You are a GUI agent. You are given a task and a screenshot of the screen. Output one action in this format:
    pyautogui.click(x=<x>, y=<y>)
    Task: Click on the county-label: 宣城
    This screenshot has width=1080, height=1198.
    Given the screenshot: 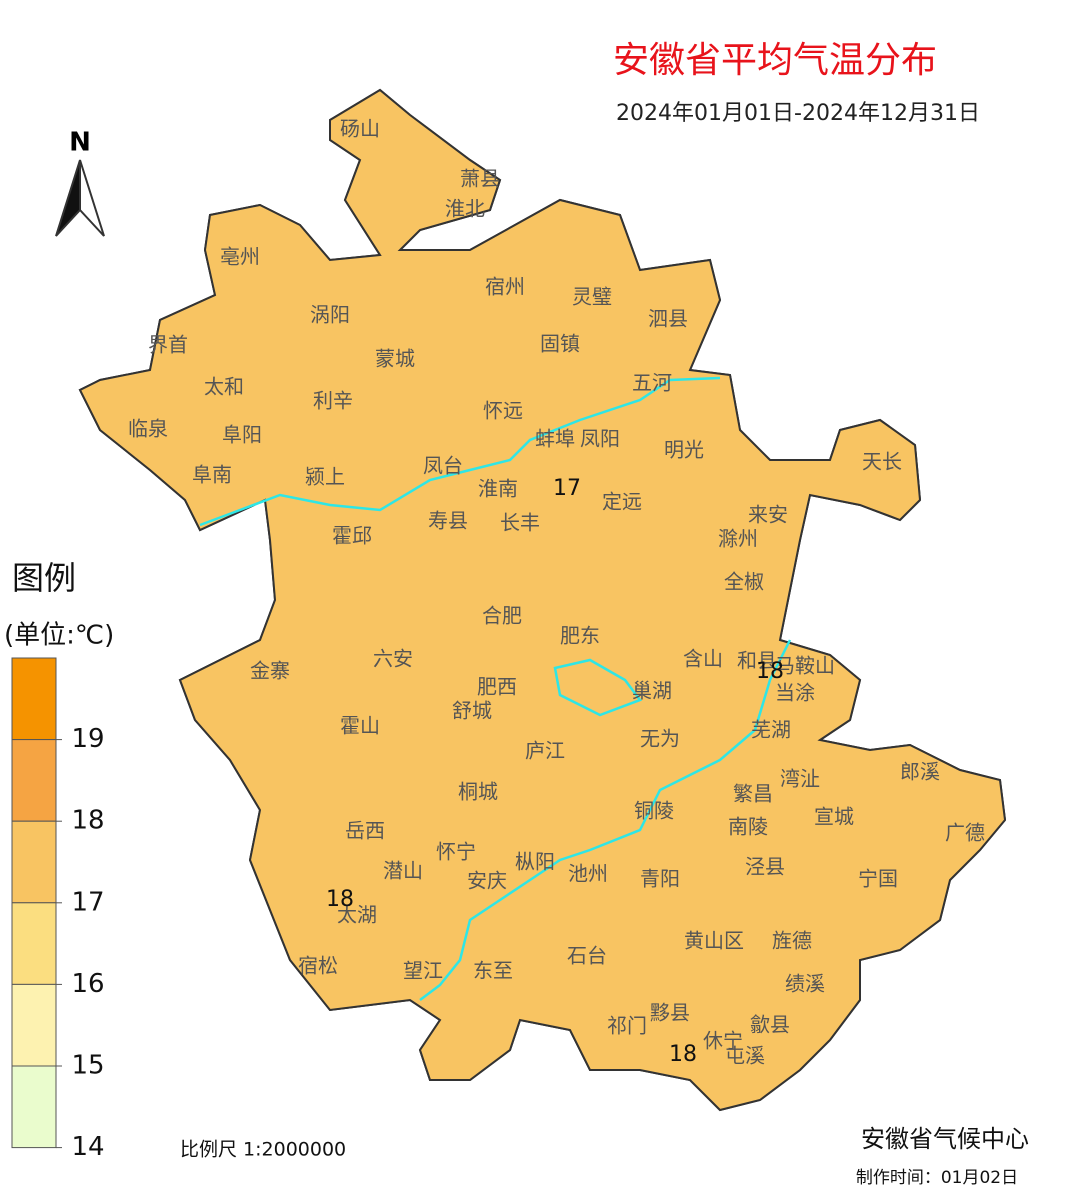 What is the action you would take?
    pyautogui.click(x=834, y=817)
    